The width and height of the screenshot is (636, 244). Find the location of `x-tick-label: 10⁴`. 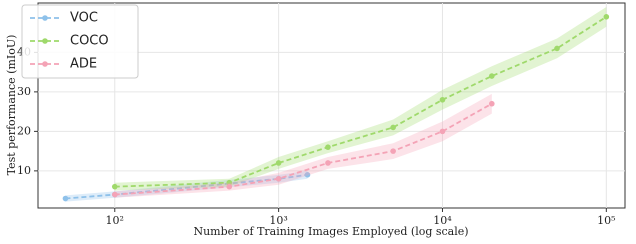

x-tick-label: 10⁴ is located at coordinates (442, 220).